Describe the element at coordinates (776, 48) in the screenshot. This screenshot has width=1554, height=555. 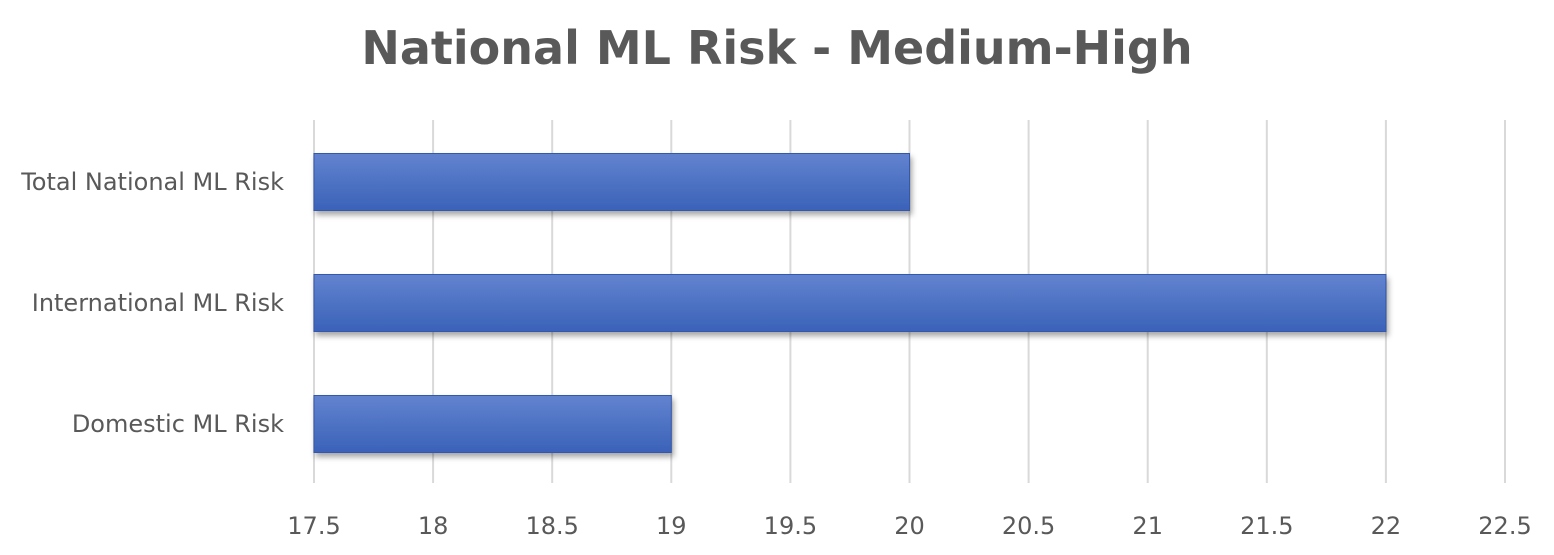
I see `chart-title: National ML Risk - Medium-High` at that location.